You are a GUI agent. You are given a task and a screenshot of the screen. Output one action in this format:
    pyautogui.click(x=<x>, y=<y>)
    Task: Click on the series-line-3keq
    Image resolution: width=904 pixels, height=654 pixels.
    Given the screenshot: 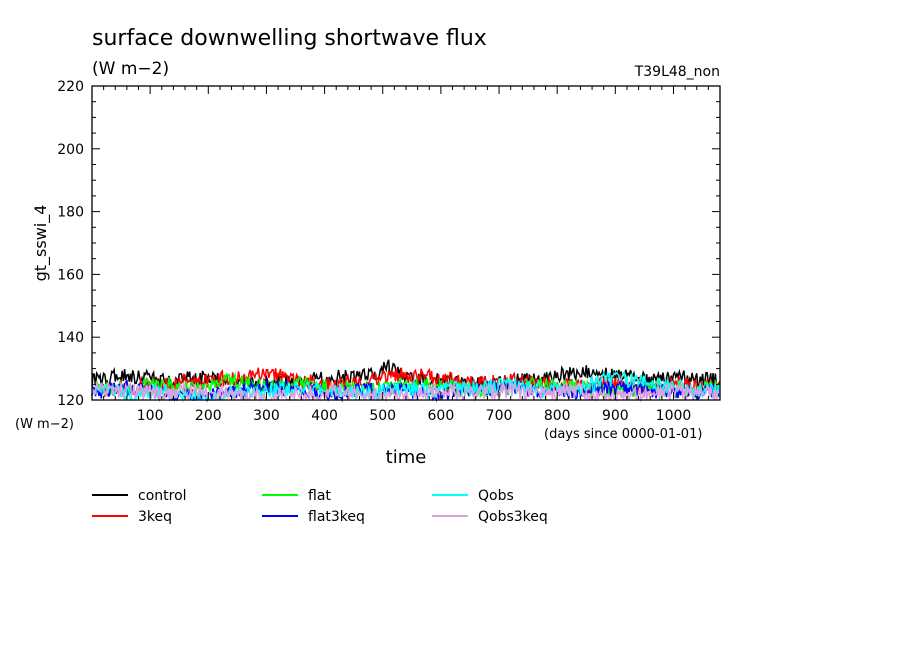 What is the action you would take?
    pyautogui.click(x=406, y=382)
    